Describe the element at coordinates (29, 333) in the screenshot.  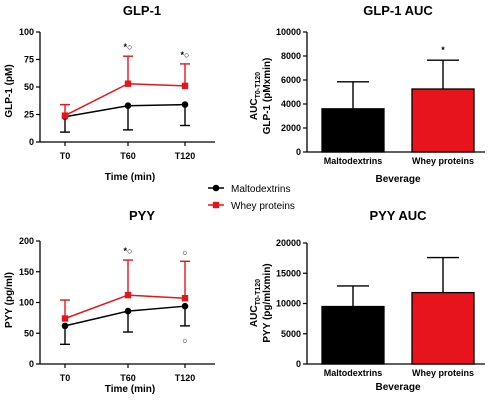
I see `pyy-y-tick-label: 50` at that location.